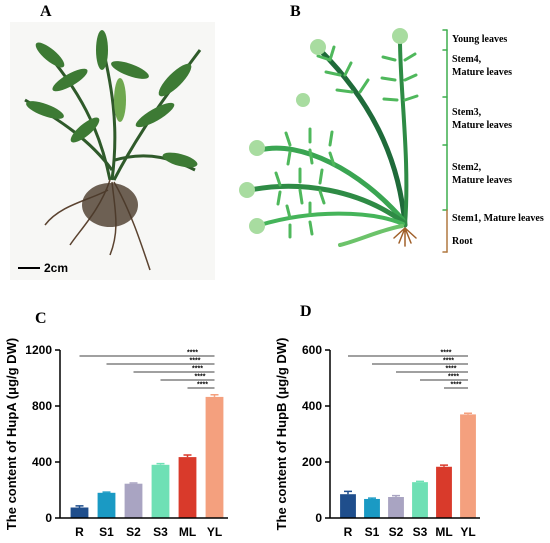 The height and width of the screenshot is (543, 550). I want to click on scale-label: 2cm, so click(56, 268).